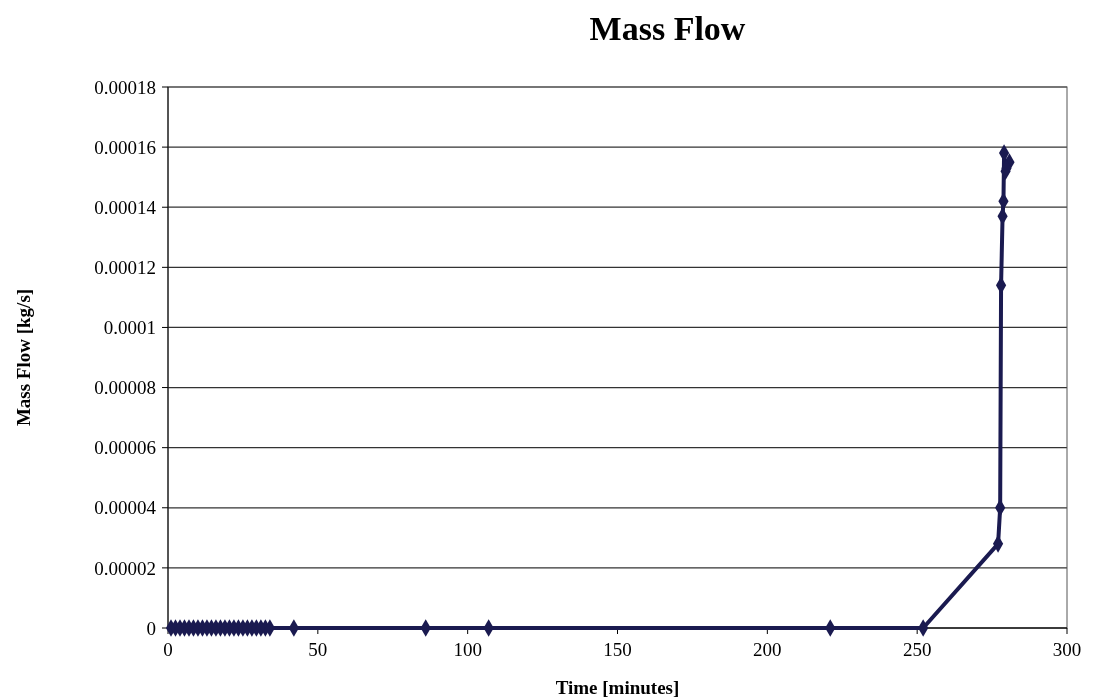 This screenshot has height=700, width=1094. Describe the element at coordinates (467, 649) in the screenshot. I see `x-tick-label: 100` at that location.